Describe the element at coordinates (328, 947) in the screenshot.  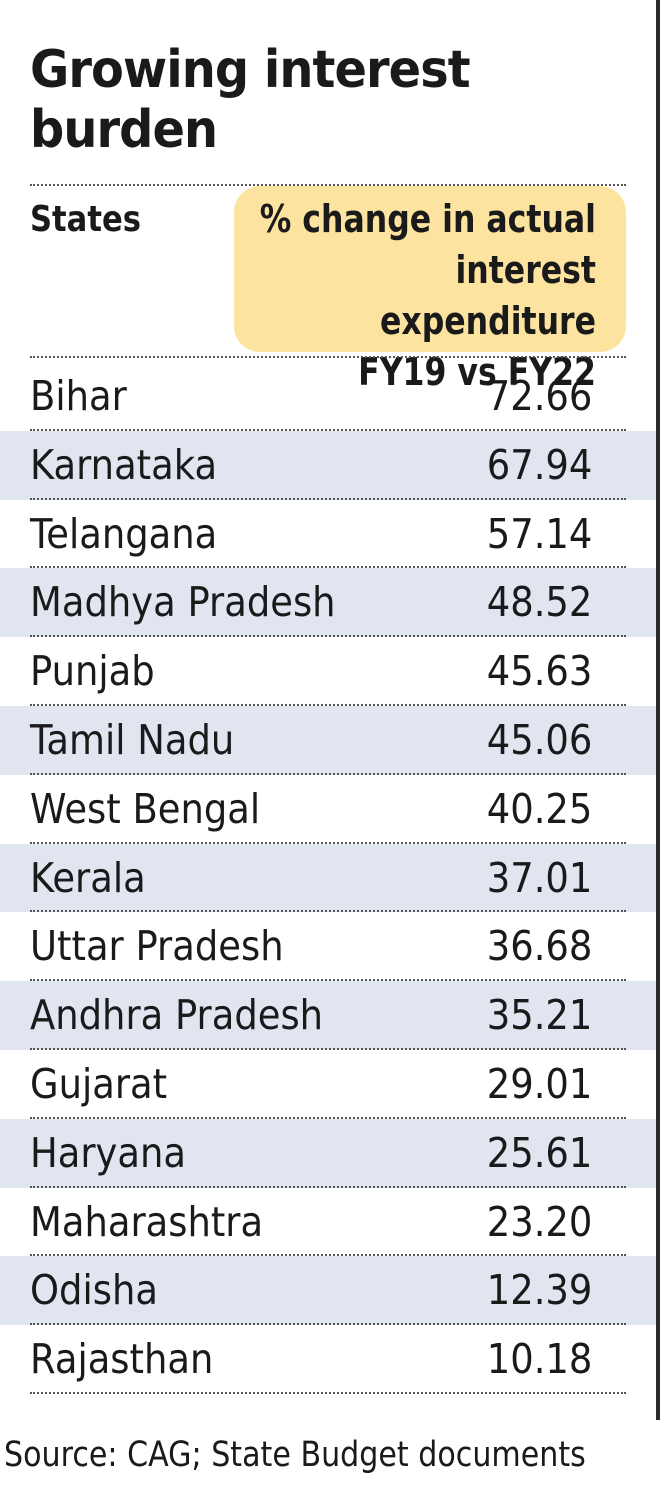
I see `table-row: Uttar Pradesh 36.68` at that location.